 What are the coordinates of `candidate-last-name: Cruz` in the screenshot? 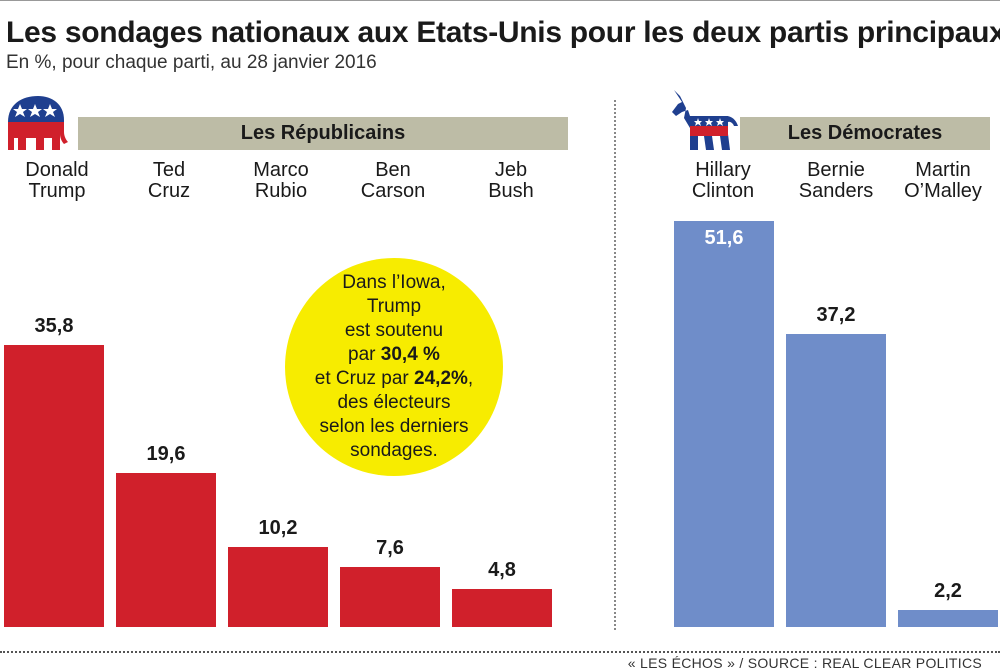 It's located at (169, 191).